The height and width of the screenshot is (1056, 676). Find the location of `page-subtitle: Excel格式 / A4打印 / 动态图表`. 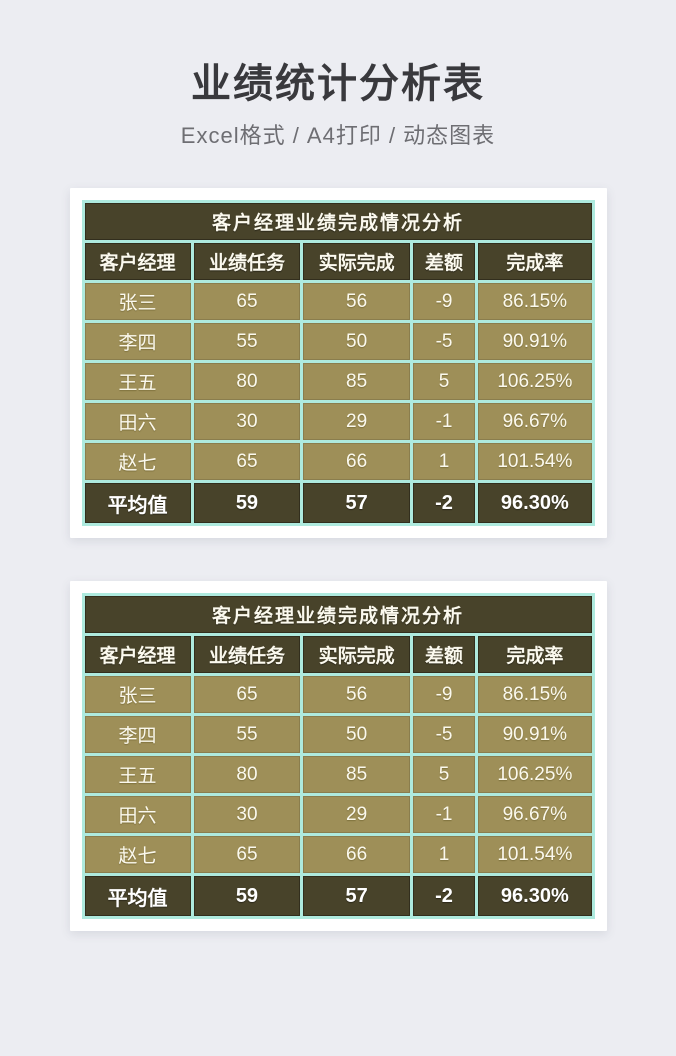

page-subtitle: Excel格式 / A4打印 / 动态图表 is located at coordinates (338, 135).